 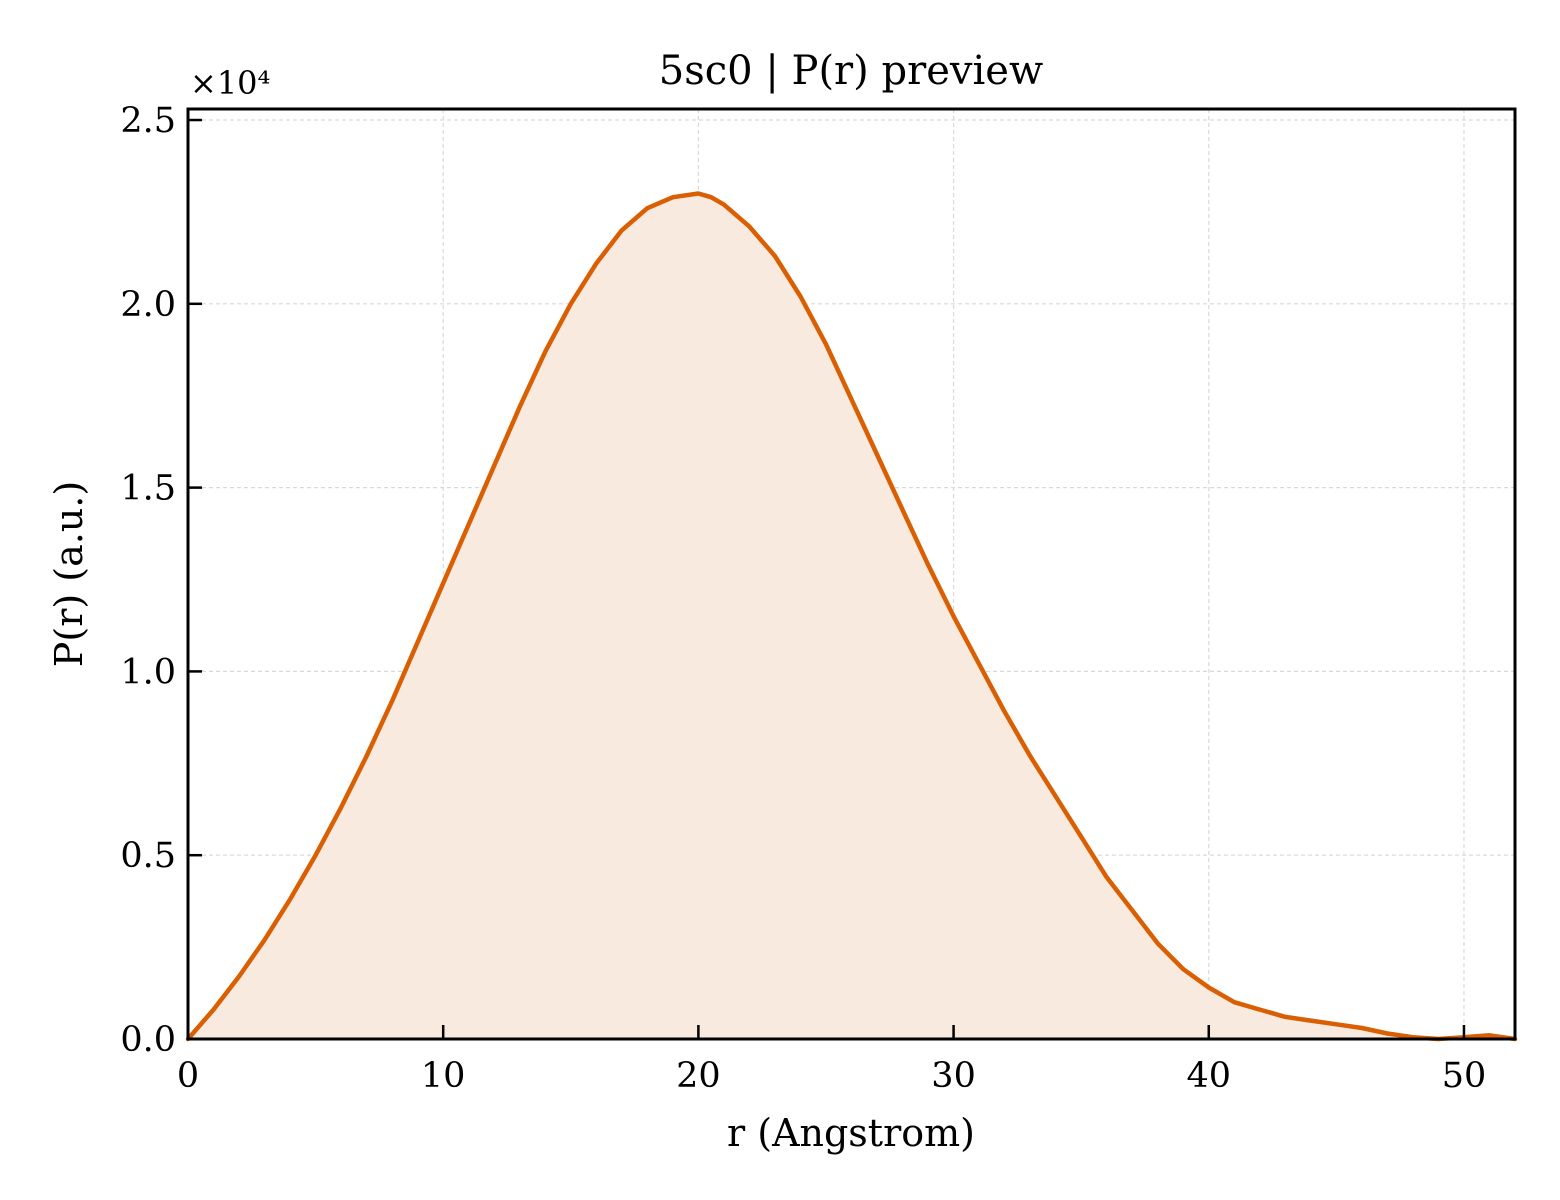 I want to click on x-tick-label: 30, so click(x=953, y=1076).